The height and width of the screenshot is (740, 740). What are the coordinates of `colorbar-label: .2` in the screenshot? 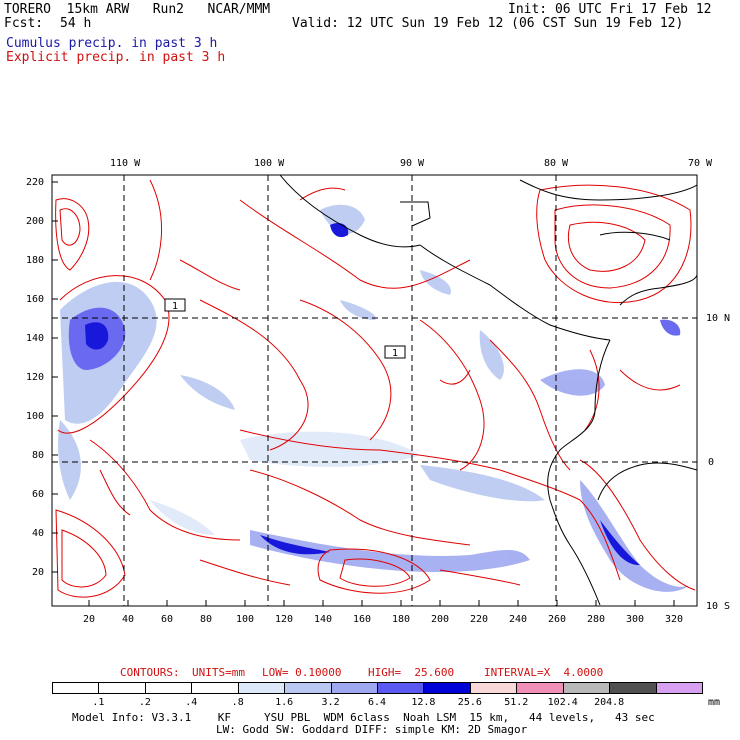 It's located at (144, 702).